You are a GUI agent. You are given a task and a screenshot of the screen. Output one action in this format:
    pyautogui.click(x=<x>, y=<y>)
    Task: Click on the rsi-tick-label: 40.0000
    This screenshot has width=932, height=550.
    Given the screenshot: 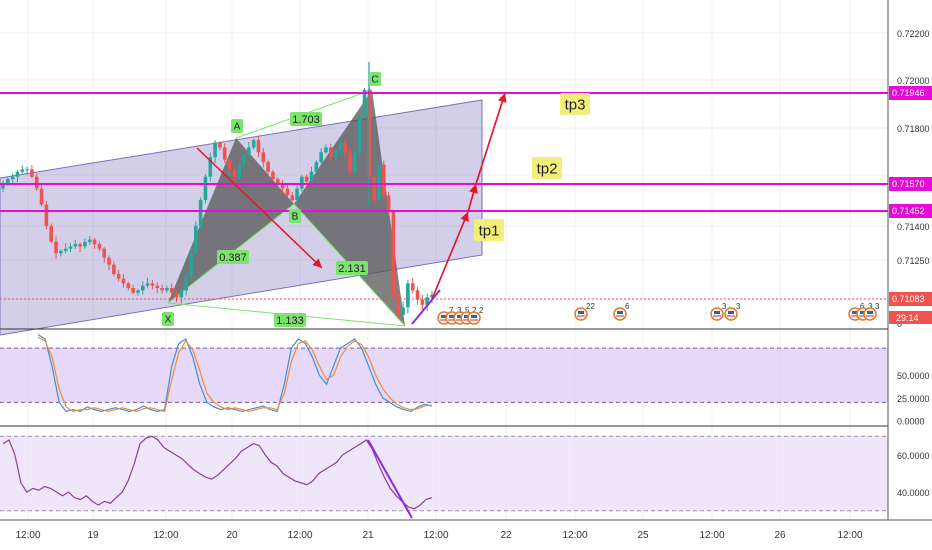 What is the action you would take?
    pyautogui.click(x=913, y=493)
    